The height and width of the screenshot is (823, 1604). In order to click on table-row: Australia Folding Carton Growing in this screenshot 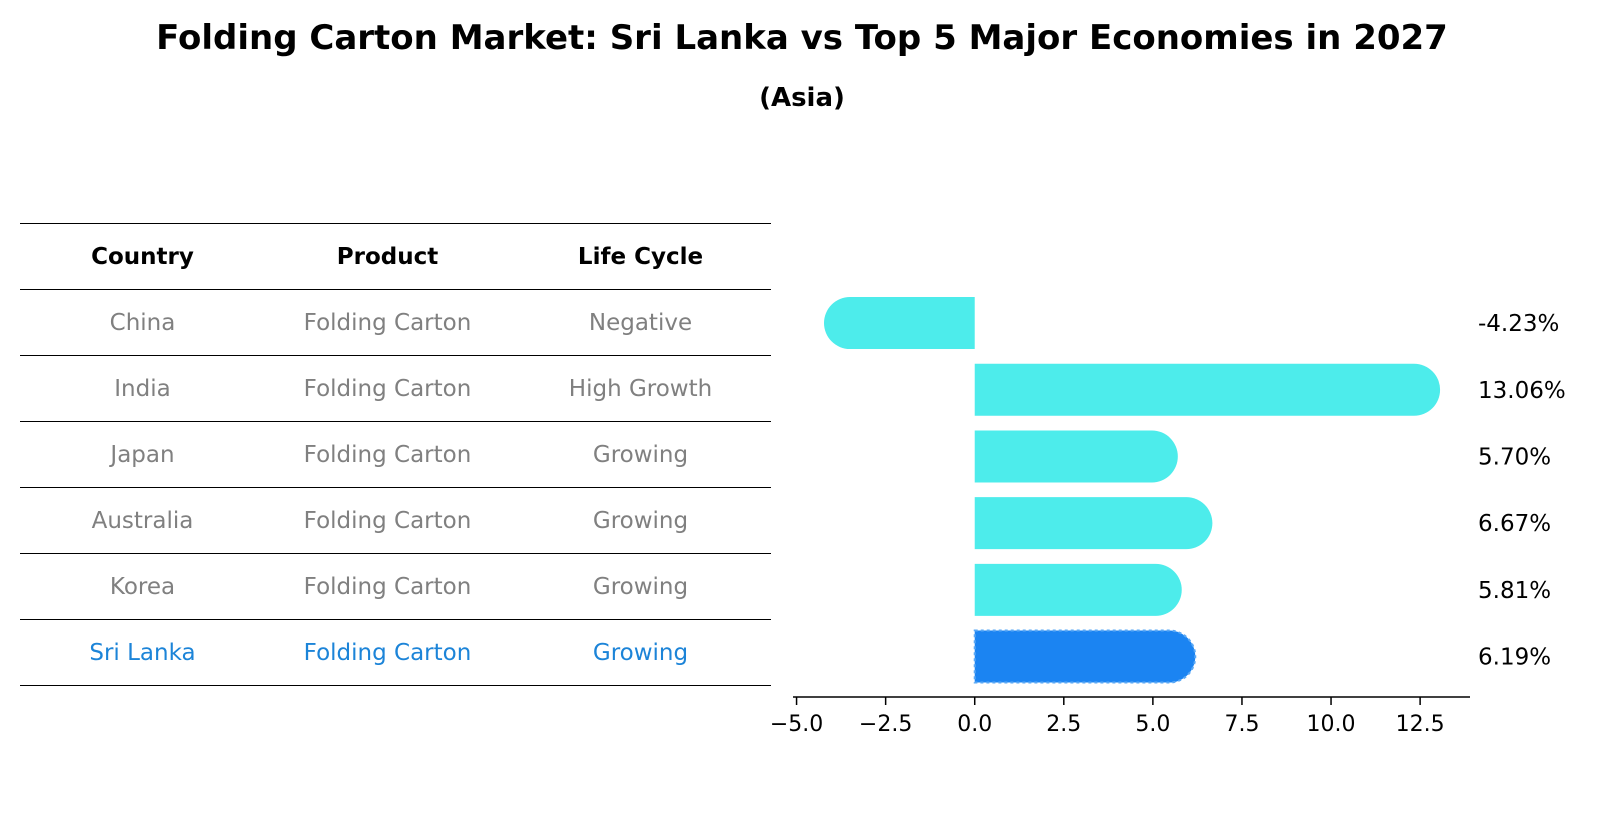, I will do `click(395, 520)`.